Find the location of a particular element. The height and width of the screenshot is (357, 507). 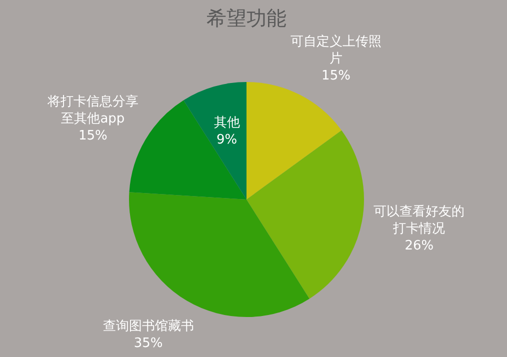

data-label: 35% is located at coordinates (148, 343).